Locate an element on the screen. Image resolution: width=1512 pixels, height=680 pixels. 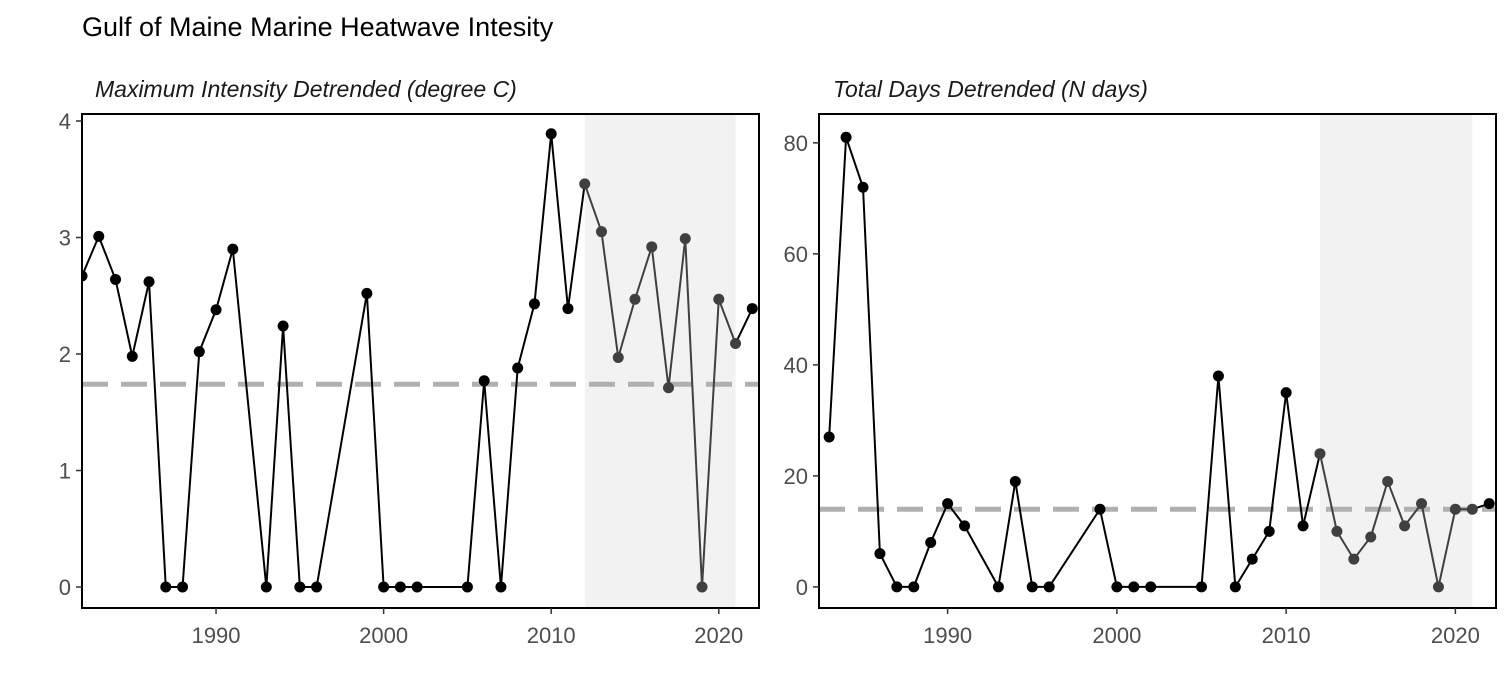
x-tick-label: 2000 is located at coordinates (383, 635).